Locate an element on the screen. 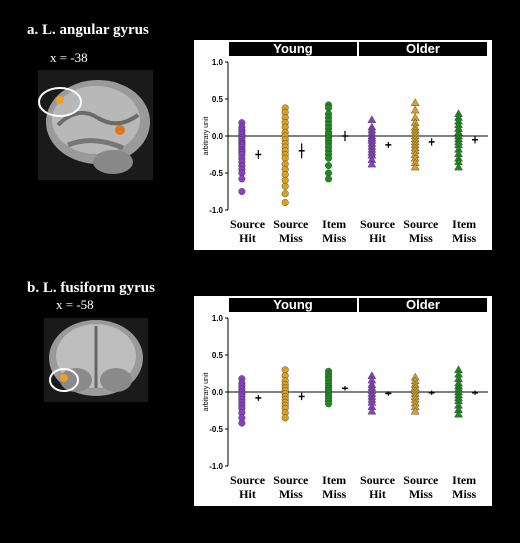 This screenshot has height=543, width=520. panel-b-brain-image is located at coordinates (96, 360).